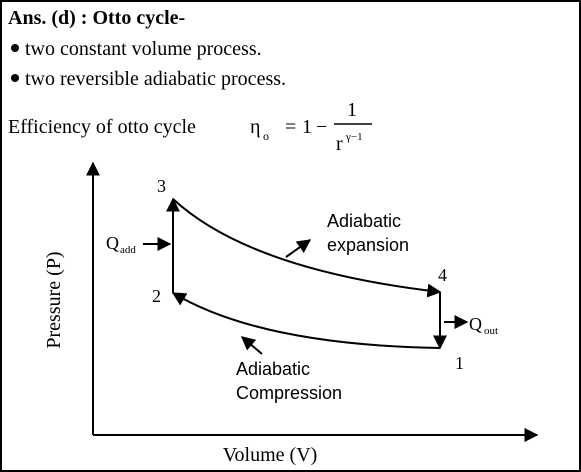 This screenshot has height=472, width=581. I want to click on equals: =, so click(290, 127).